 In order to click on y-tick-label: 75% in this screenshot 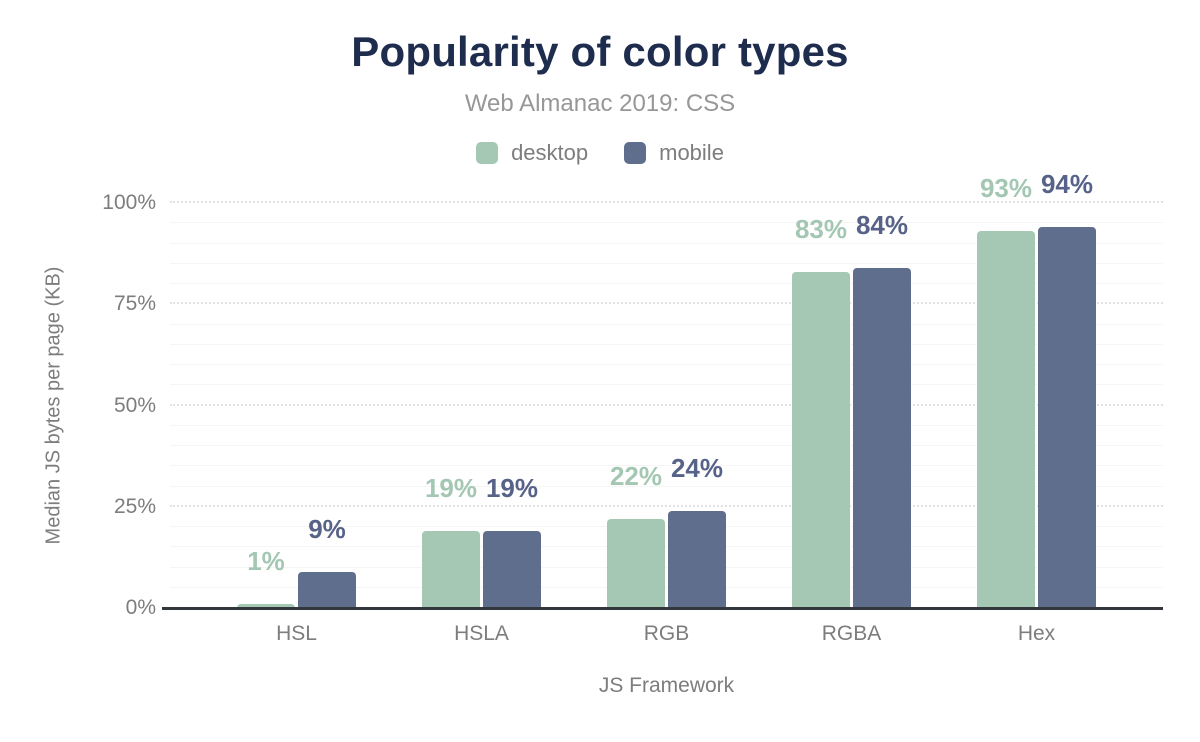, I will do `click(134, 304)`.